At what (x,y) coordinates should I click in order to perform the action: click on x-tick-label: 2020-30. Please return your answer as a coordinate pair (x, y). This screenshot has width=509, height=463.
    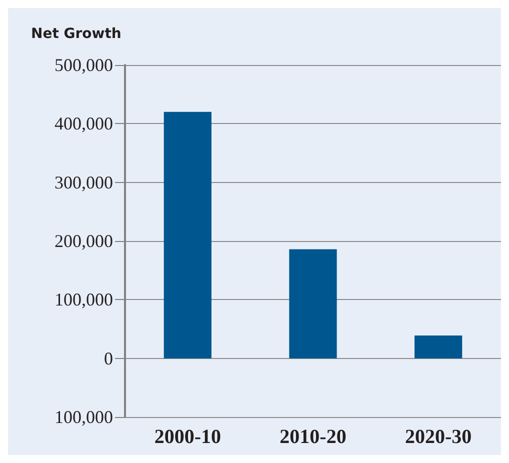
    Looking at the image, I should click on (438, 437).